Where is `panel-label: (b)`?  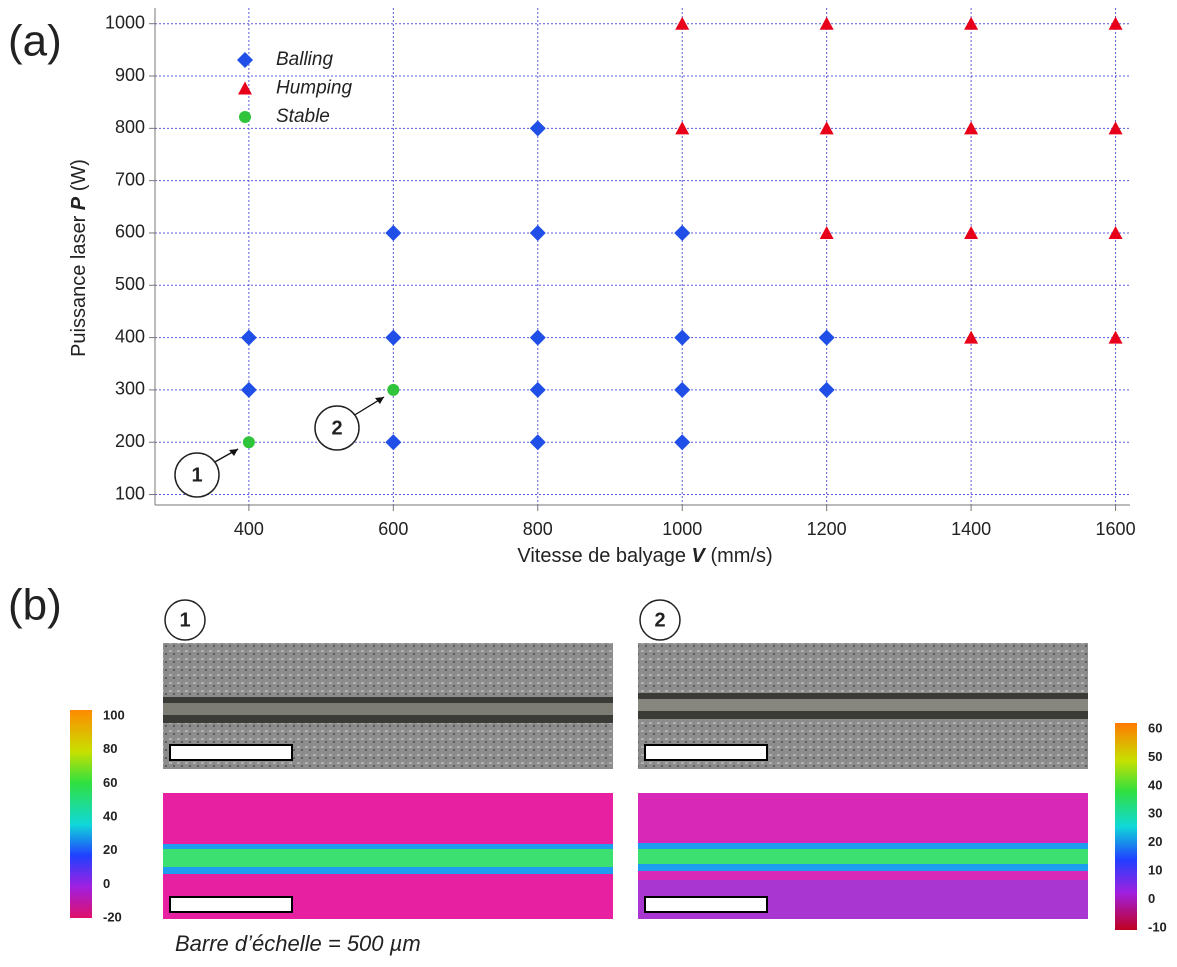
panel-label: (b) is located at coordinates (35, 605).